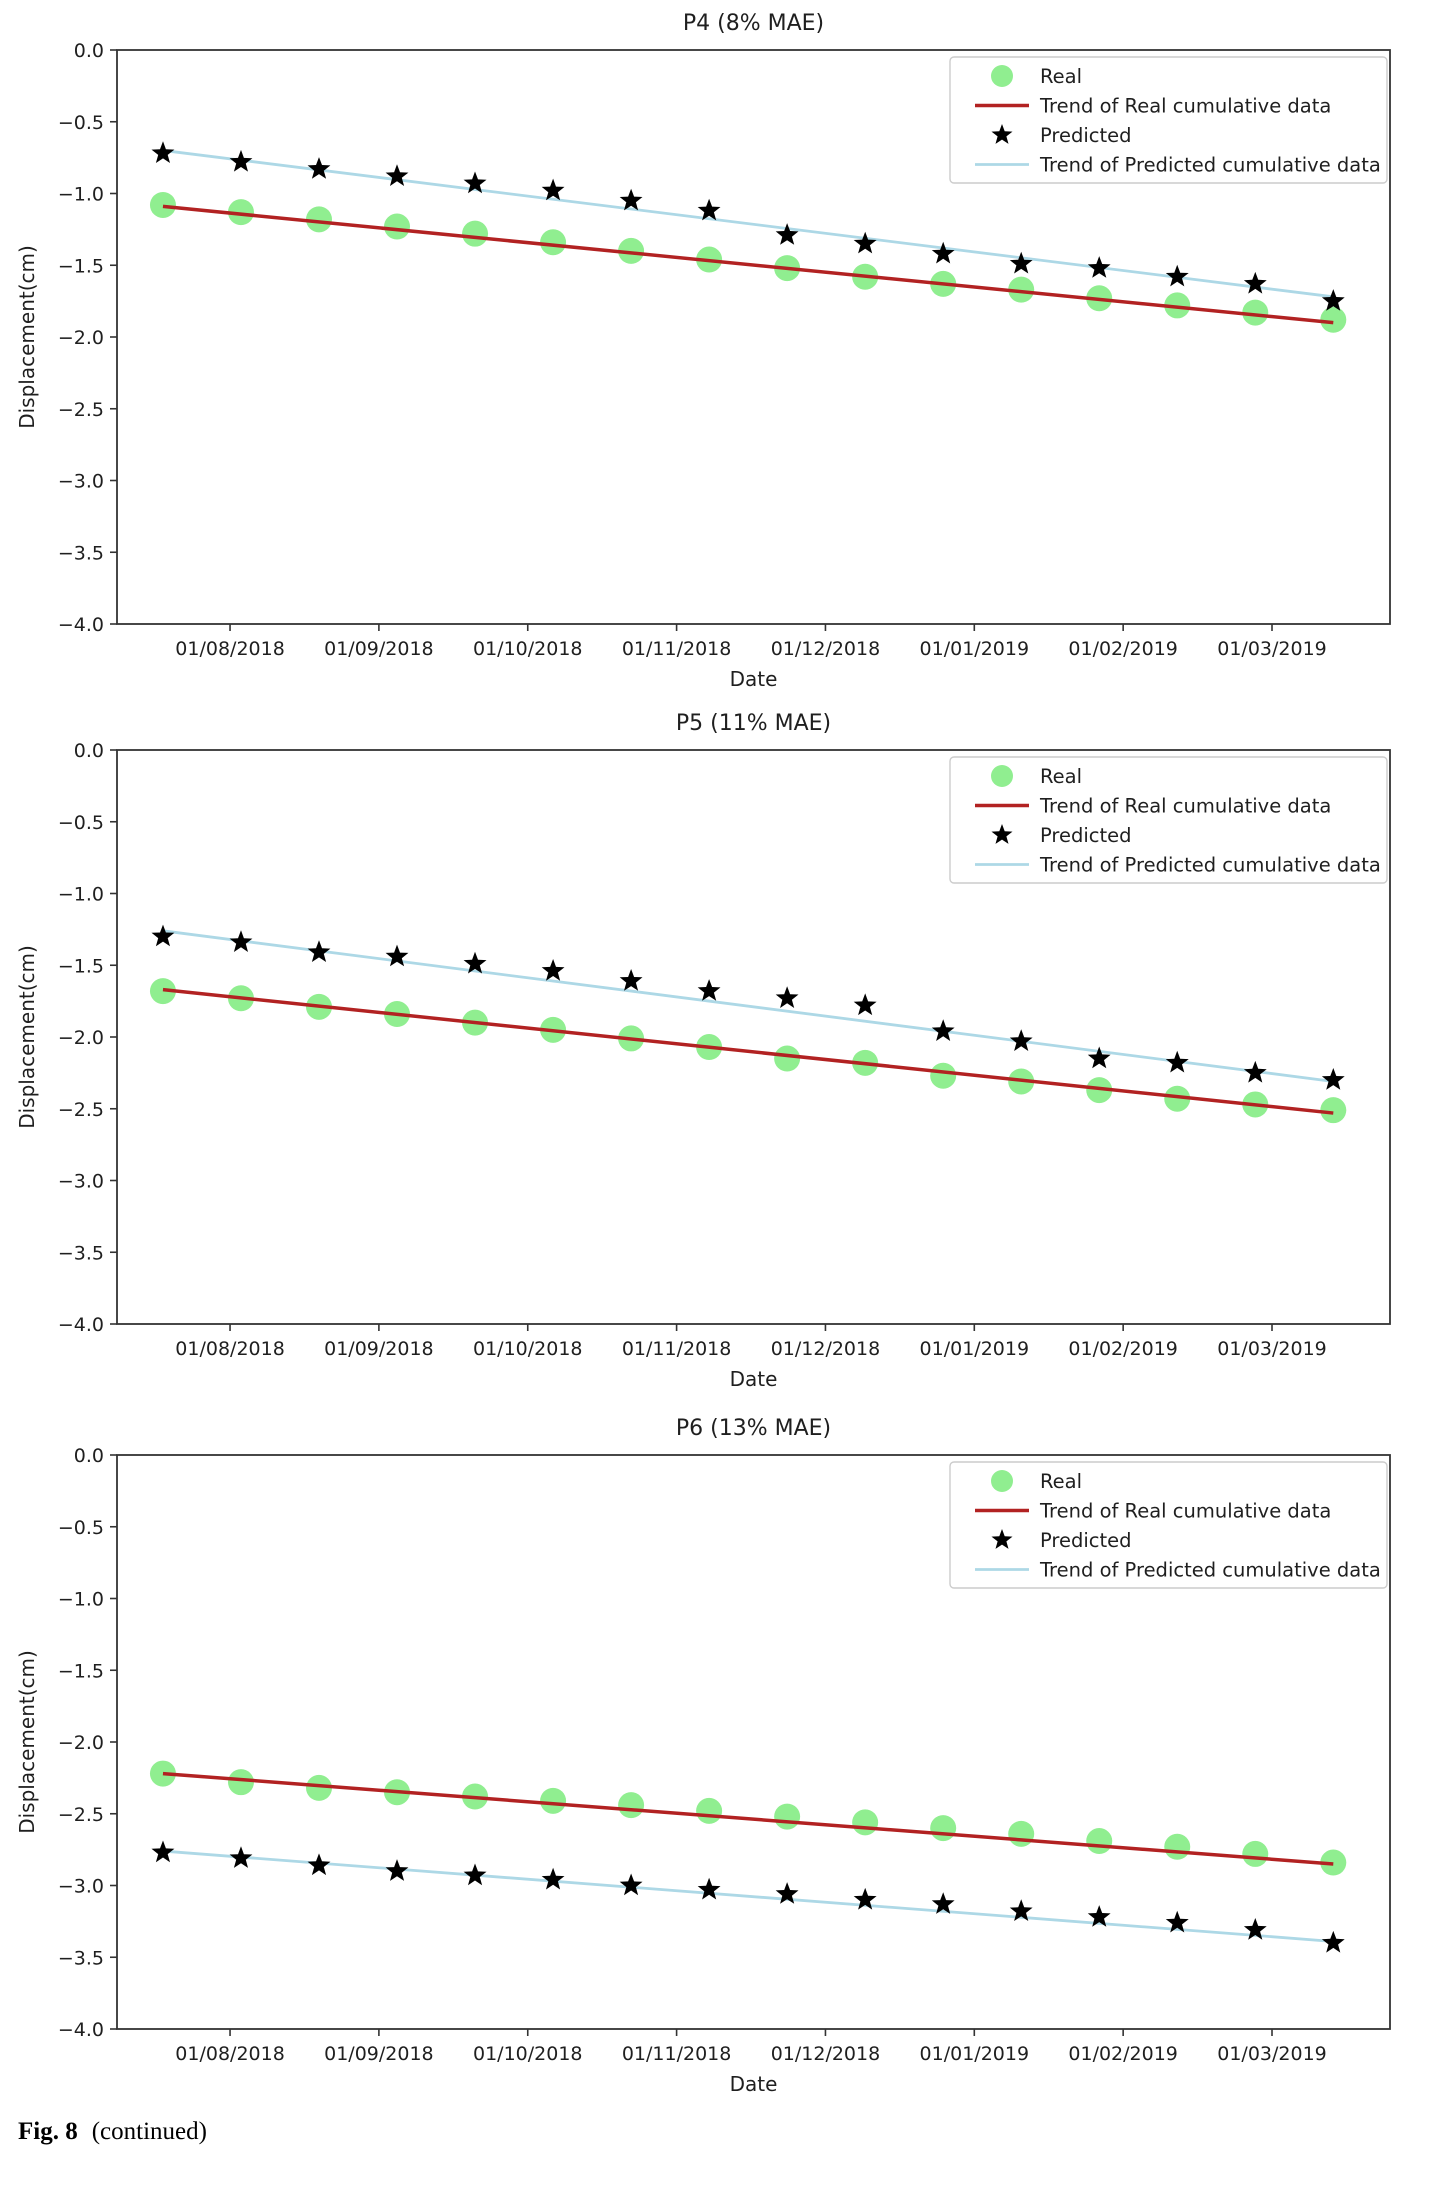 The image size is (1444, 2203). Describe the element at coordinates (753, 723) in the screenshot. I see `chart-title: P5 (11% MAE)` at that location.